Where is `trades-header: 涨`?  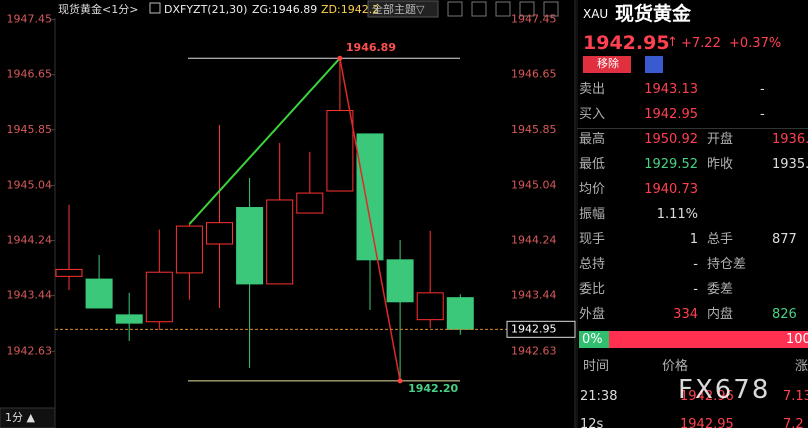
trades-header: 涨 is located at coordinates (801, 366).